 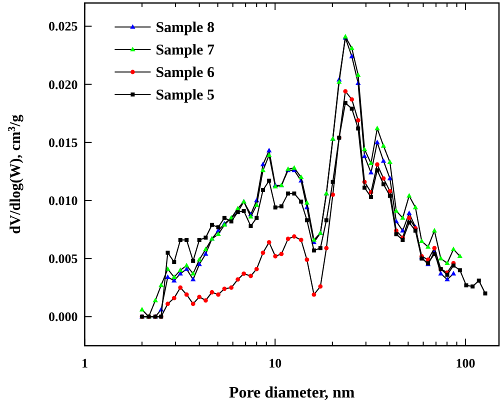 I want to click on legend-label: Sample 6, so click(x=185, y=73).